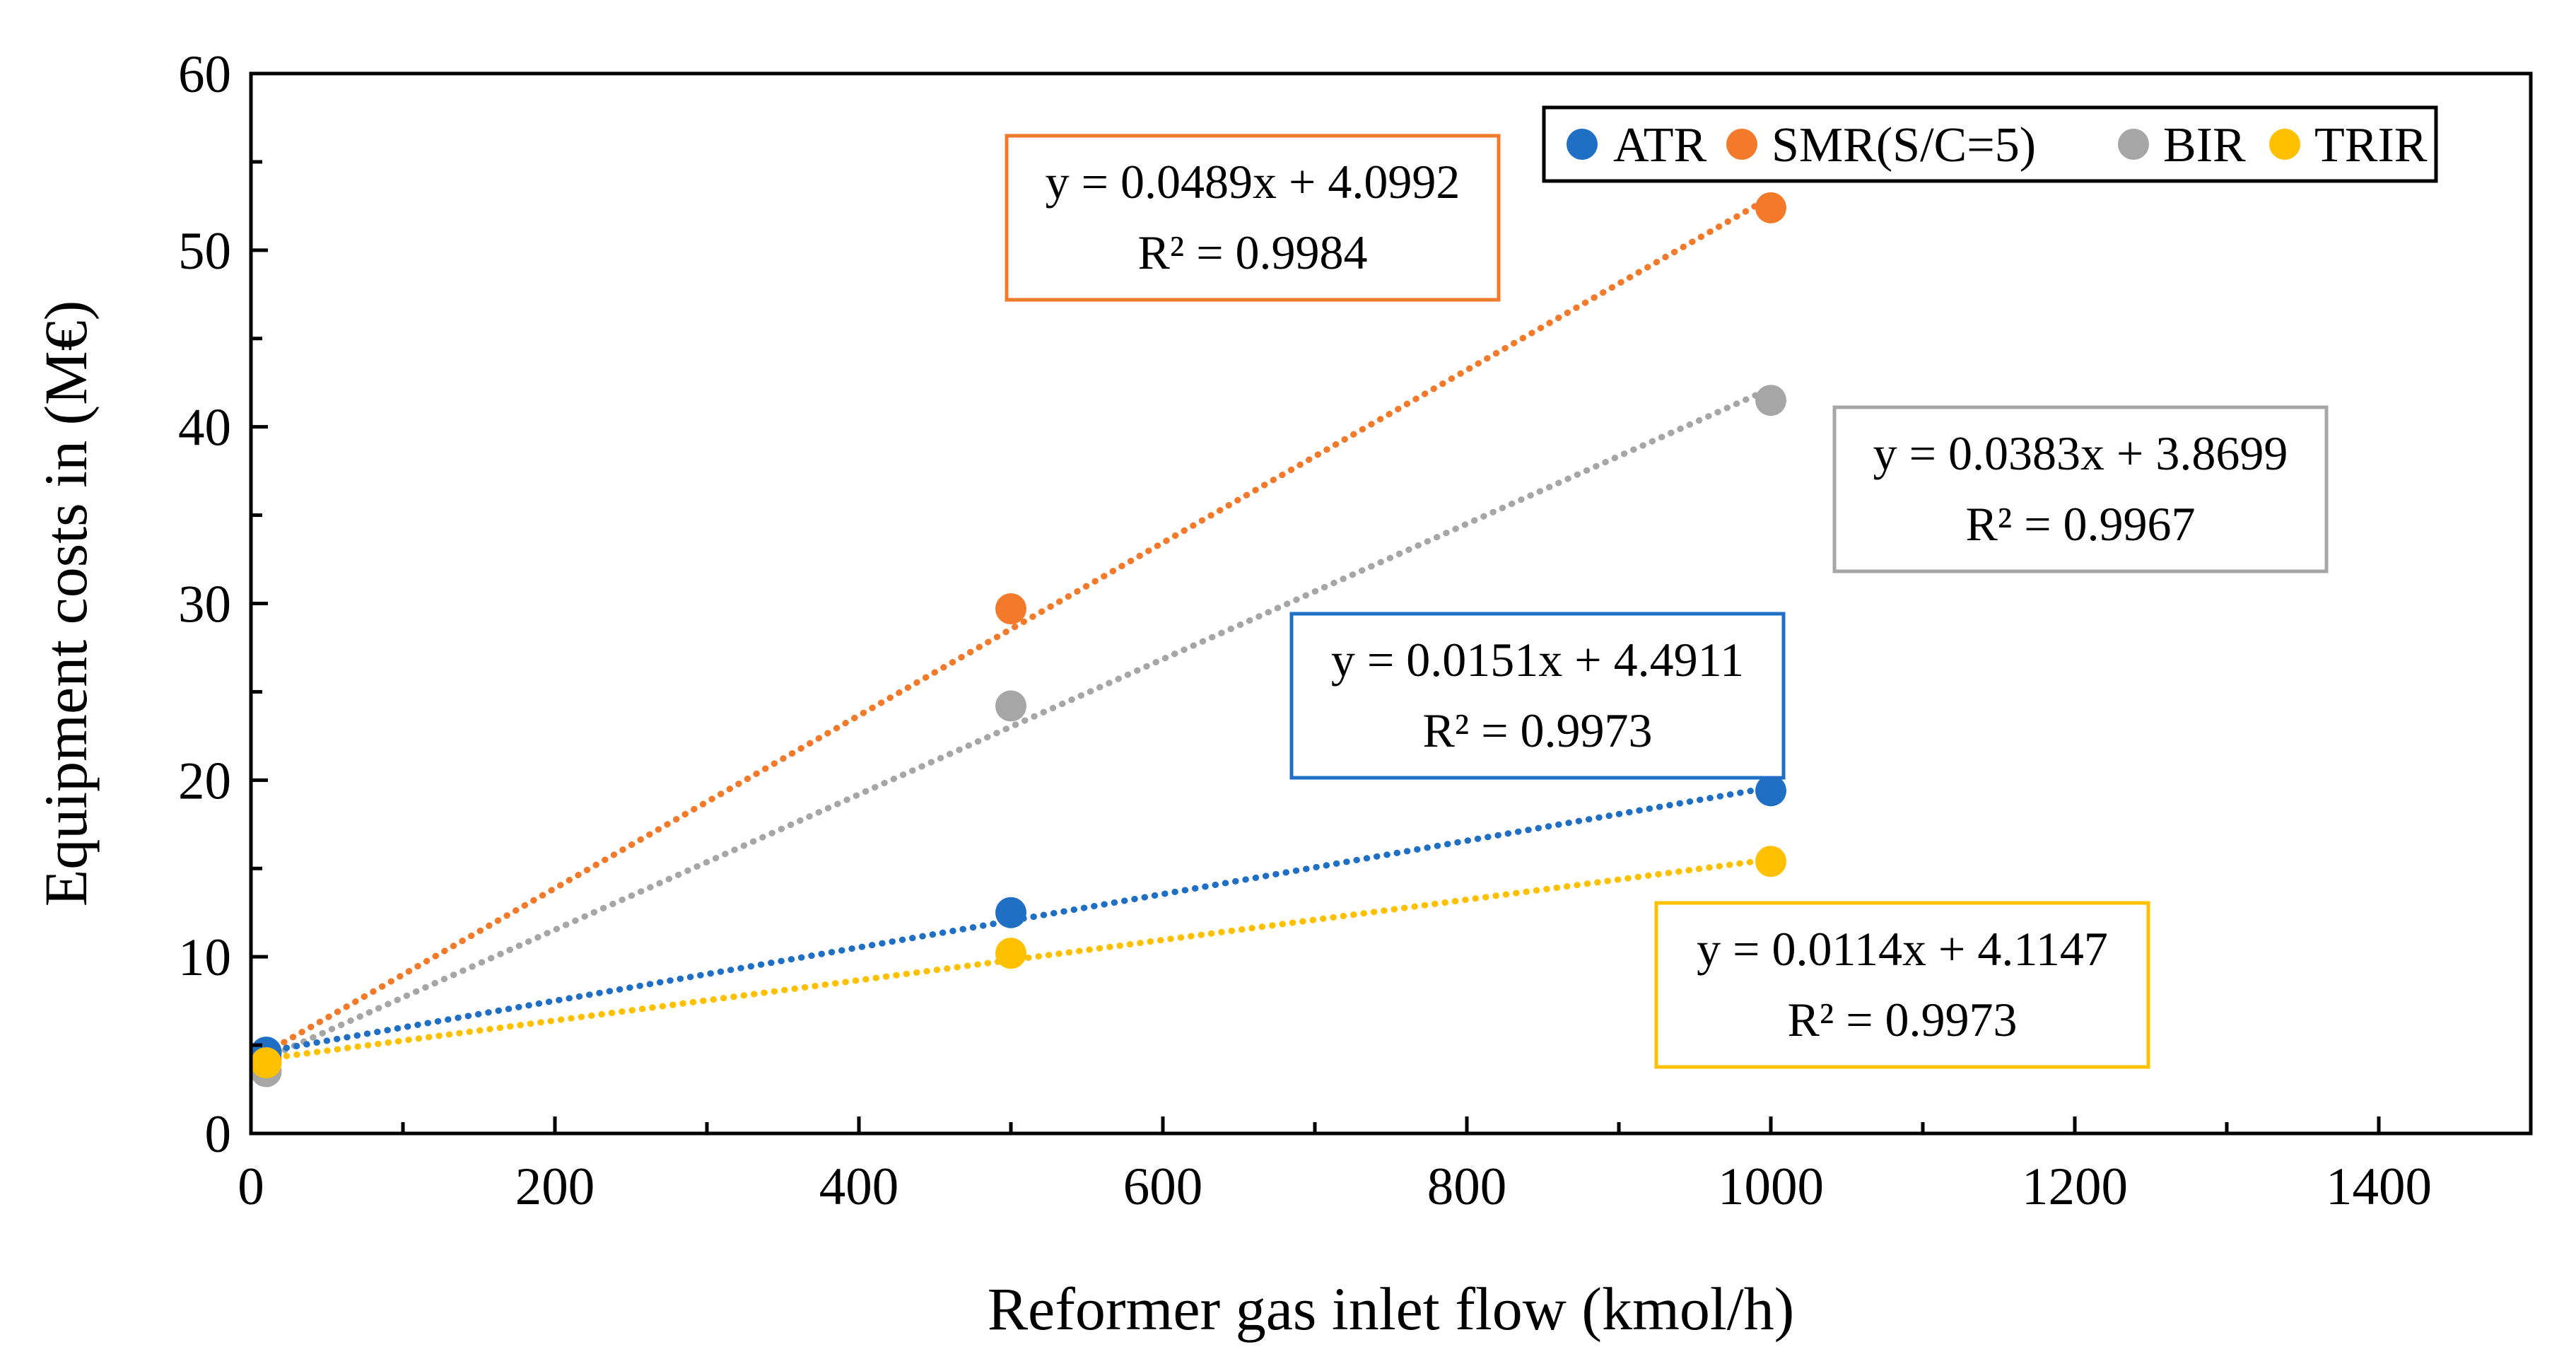 The width and height of the screenshot is (2576, 1359). I want to click on trendline-equation: y = 0.0383x + 3.8699, so click(2080, 453).